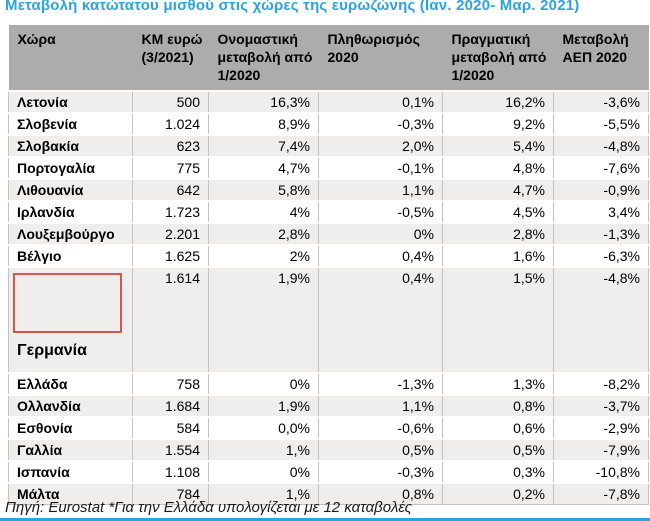 This screenshot has width=650, height=521. Describe the element at coordinates (498, 234) in the screenshot. I see `real-change-cell: 2,8%` at that location.